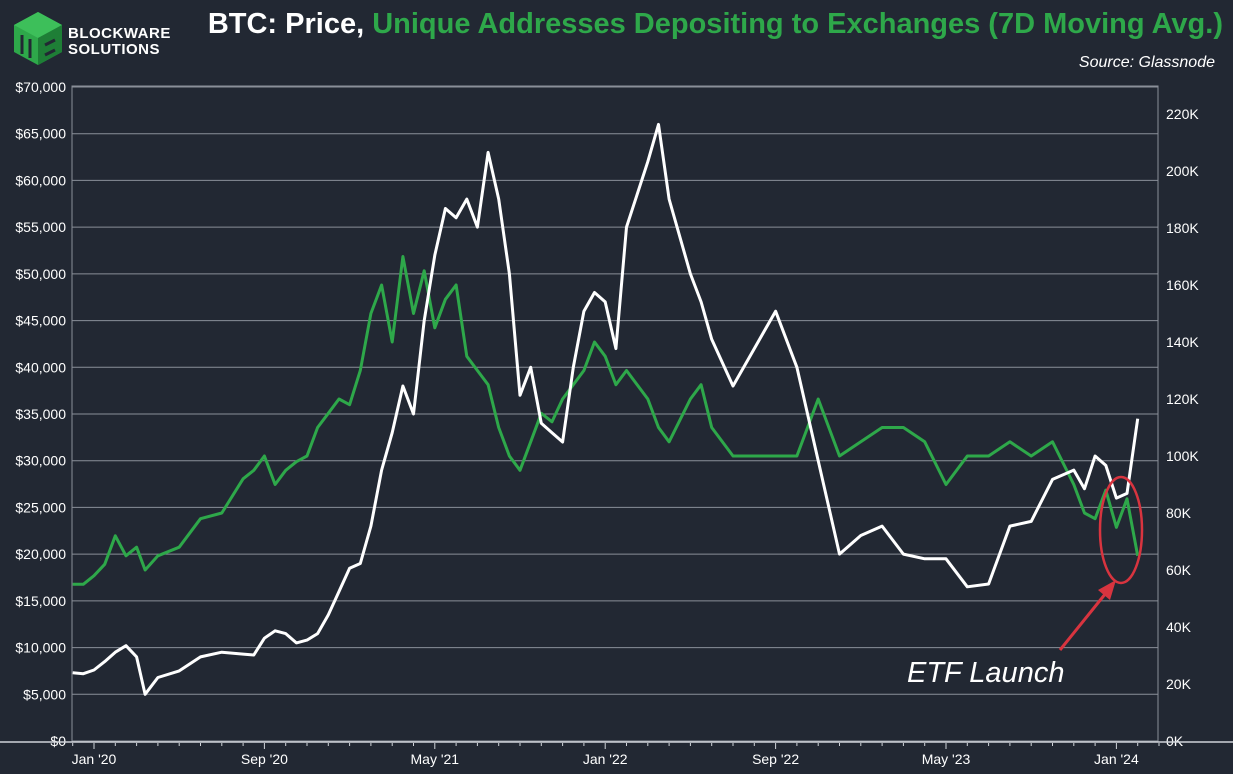 Image resolution: width=1233 pixels, height=774 pixels. I want to click on y-left-tick-label: $60,000, so click(40, 180).